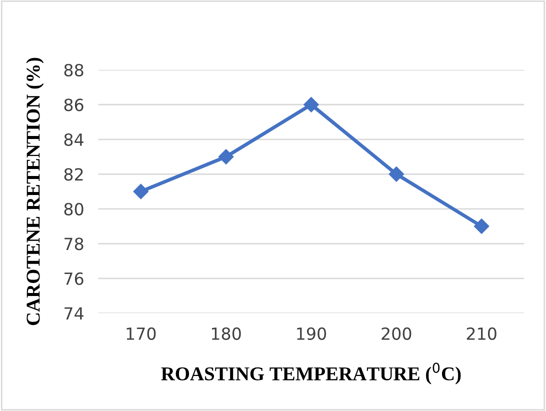  What do you see at coordinates (74, 70) in the screenshot?
I see `y-tick-label: 88` at bounding box center [74, 70].